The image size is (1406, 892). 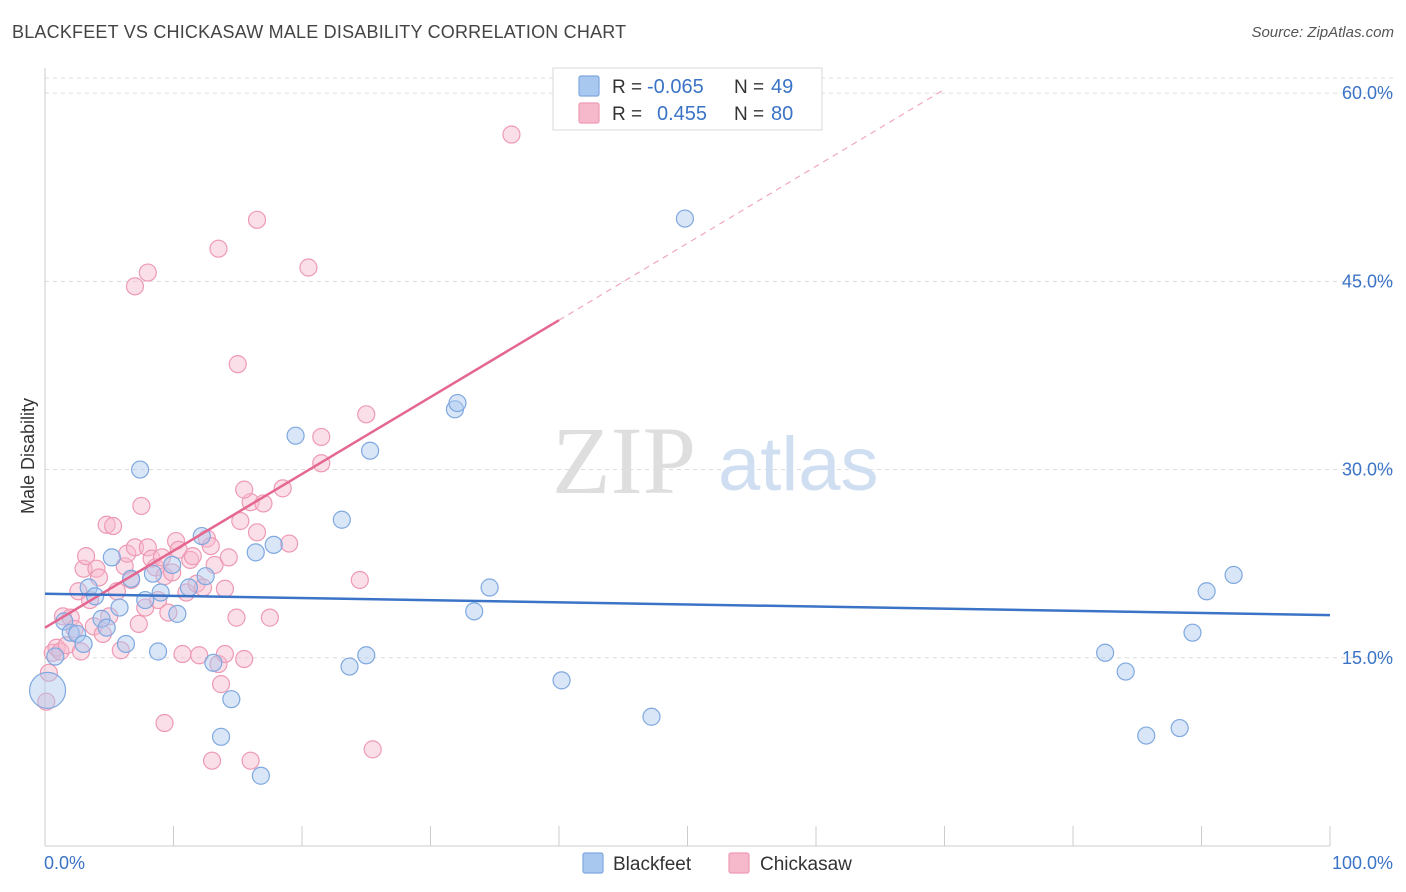 I want to click on legend-n-value-blackfeet: 49, so click(x=782, y=87).